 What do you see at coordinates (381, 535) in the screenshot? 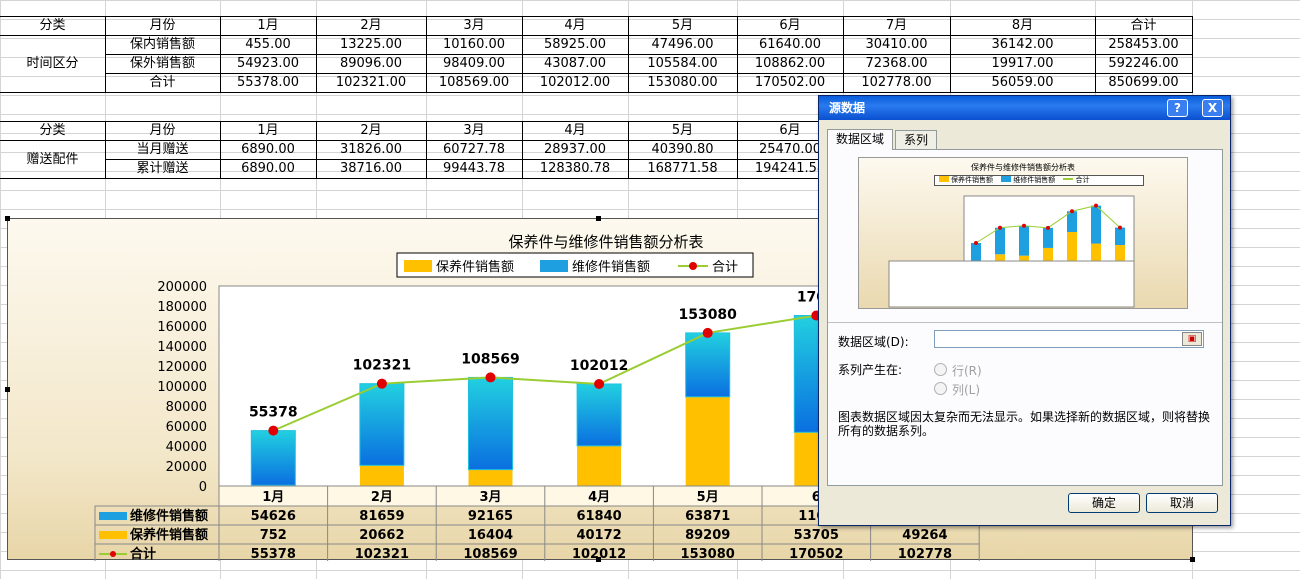
I see `data-table-value: 20662` at bounding box center [381, 535].